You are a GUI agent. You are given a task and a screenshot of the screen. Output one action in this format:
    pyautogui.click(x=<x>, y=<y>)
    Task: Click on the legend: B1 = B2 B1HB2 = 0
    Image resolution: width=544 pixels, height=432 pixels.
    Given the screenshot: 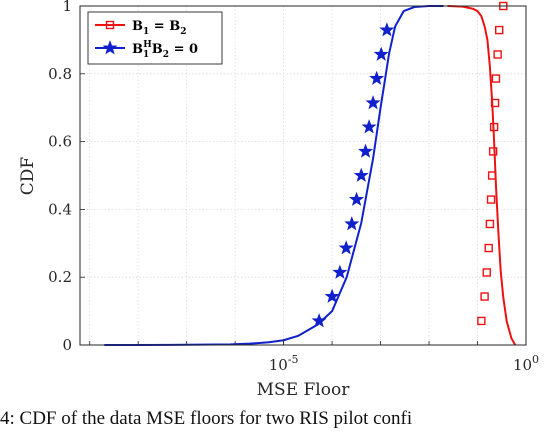 What is the action you would take?
    pyautogui.click(x=155, y=38)
    